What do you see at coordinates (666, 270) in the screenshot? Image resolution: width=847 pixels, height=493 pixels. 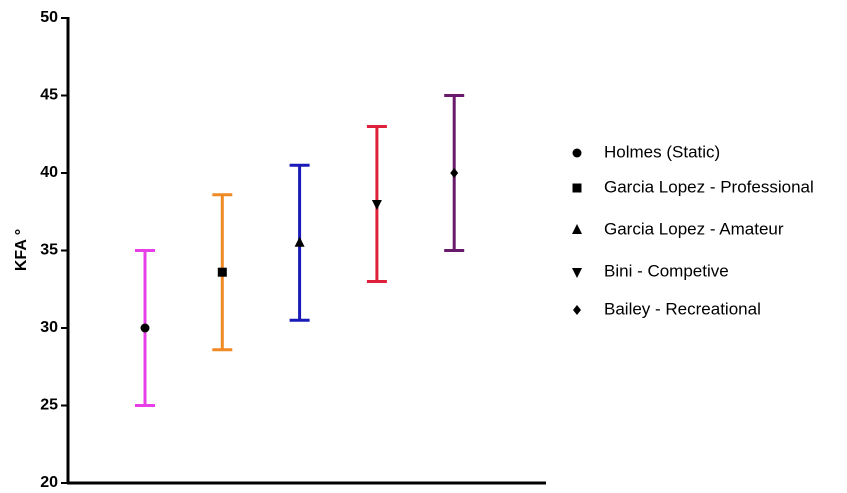 I see `legend-label: Bini - Competive` at bounding box center [666, 270].